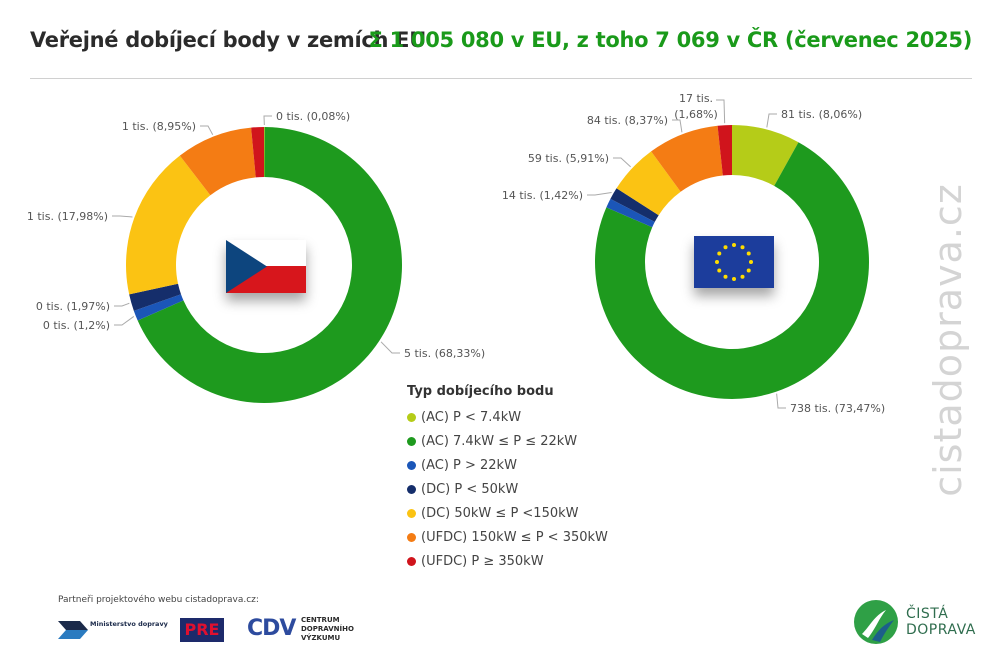  I want to click on legend-title: Typ dobíjecího bodu, so click(480, 391).